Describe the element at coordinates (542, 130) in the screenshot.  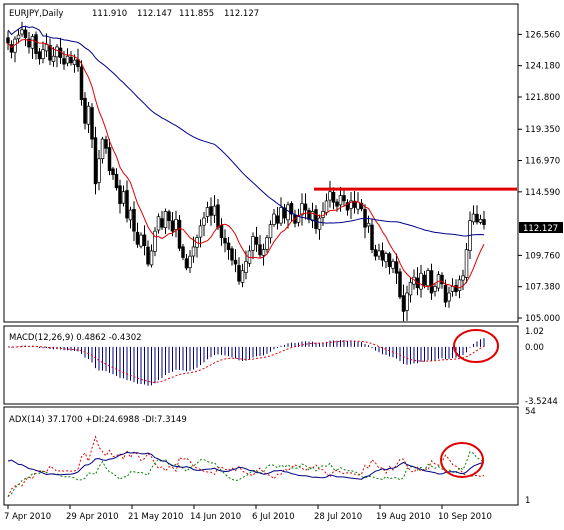
I see `price-axis-label: 119.350` at that location.